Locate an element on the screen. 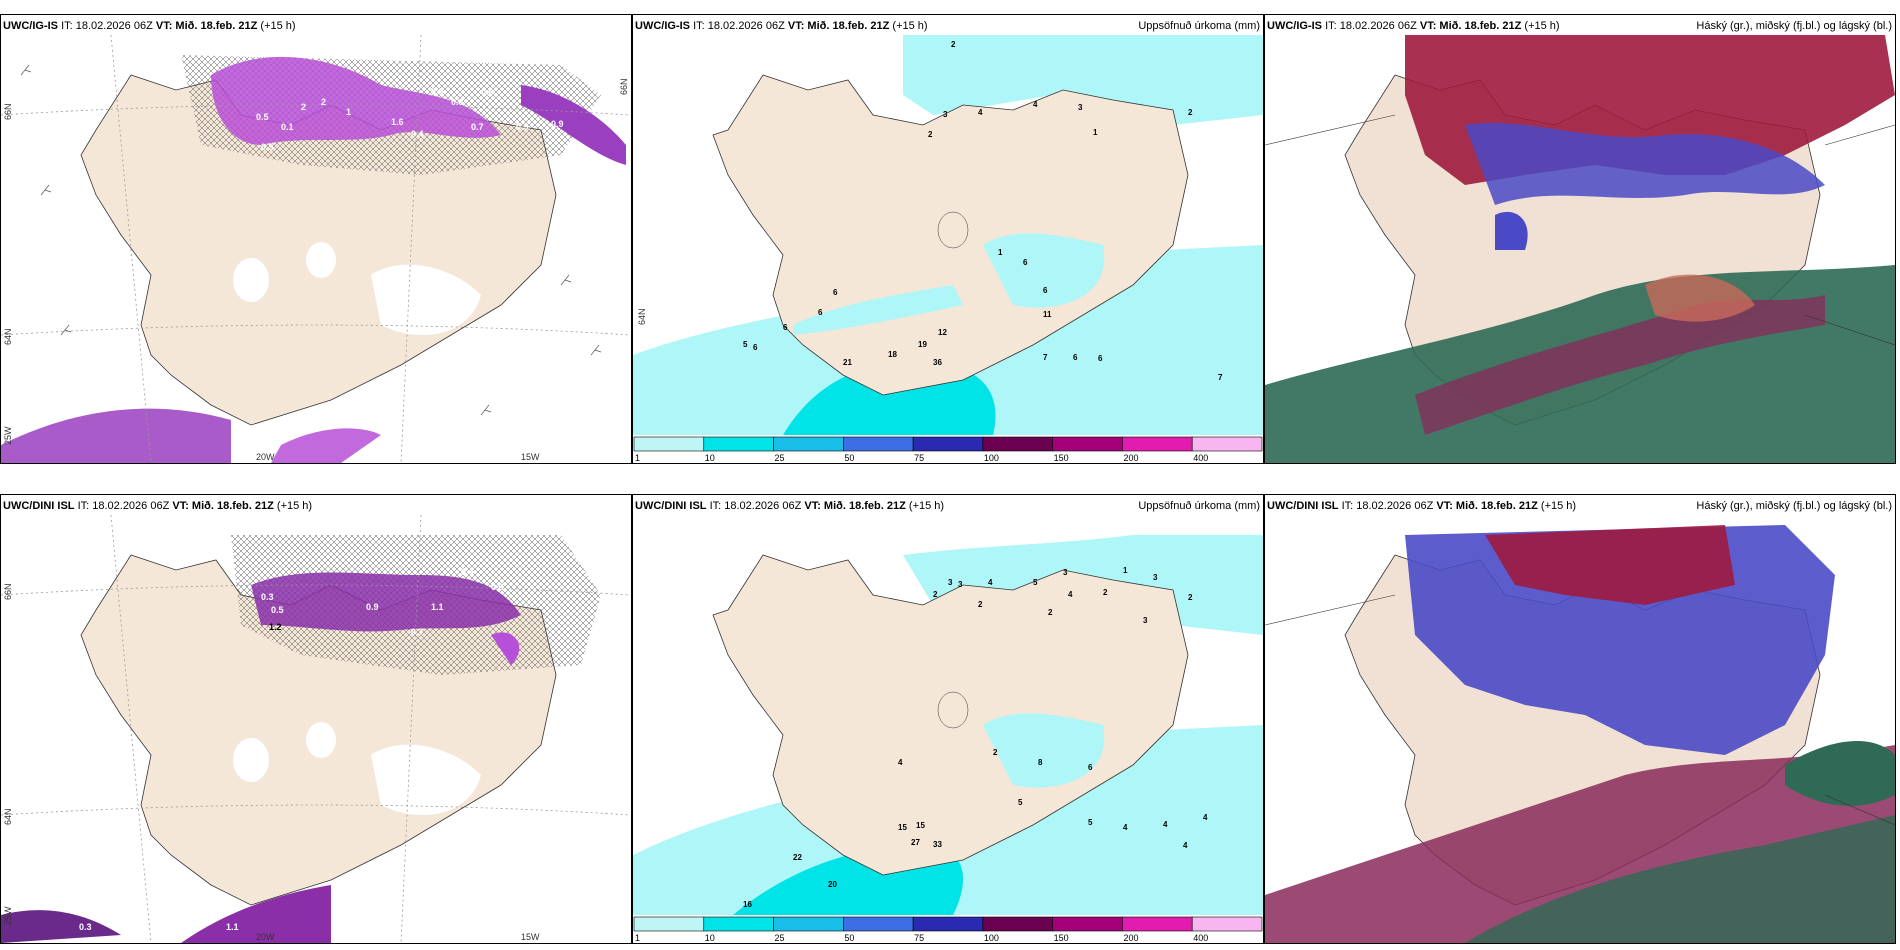  precip-value: 11 is located at coordinates (1047, 314).